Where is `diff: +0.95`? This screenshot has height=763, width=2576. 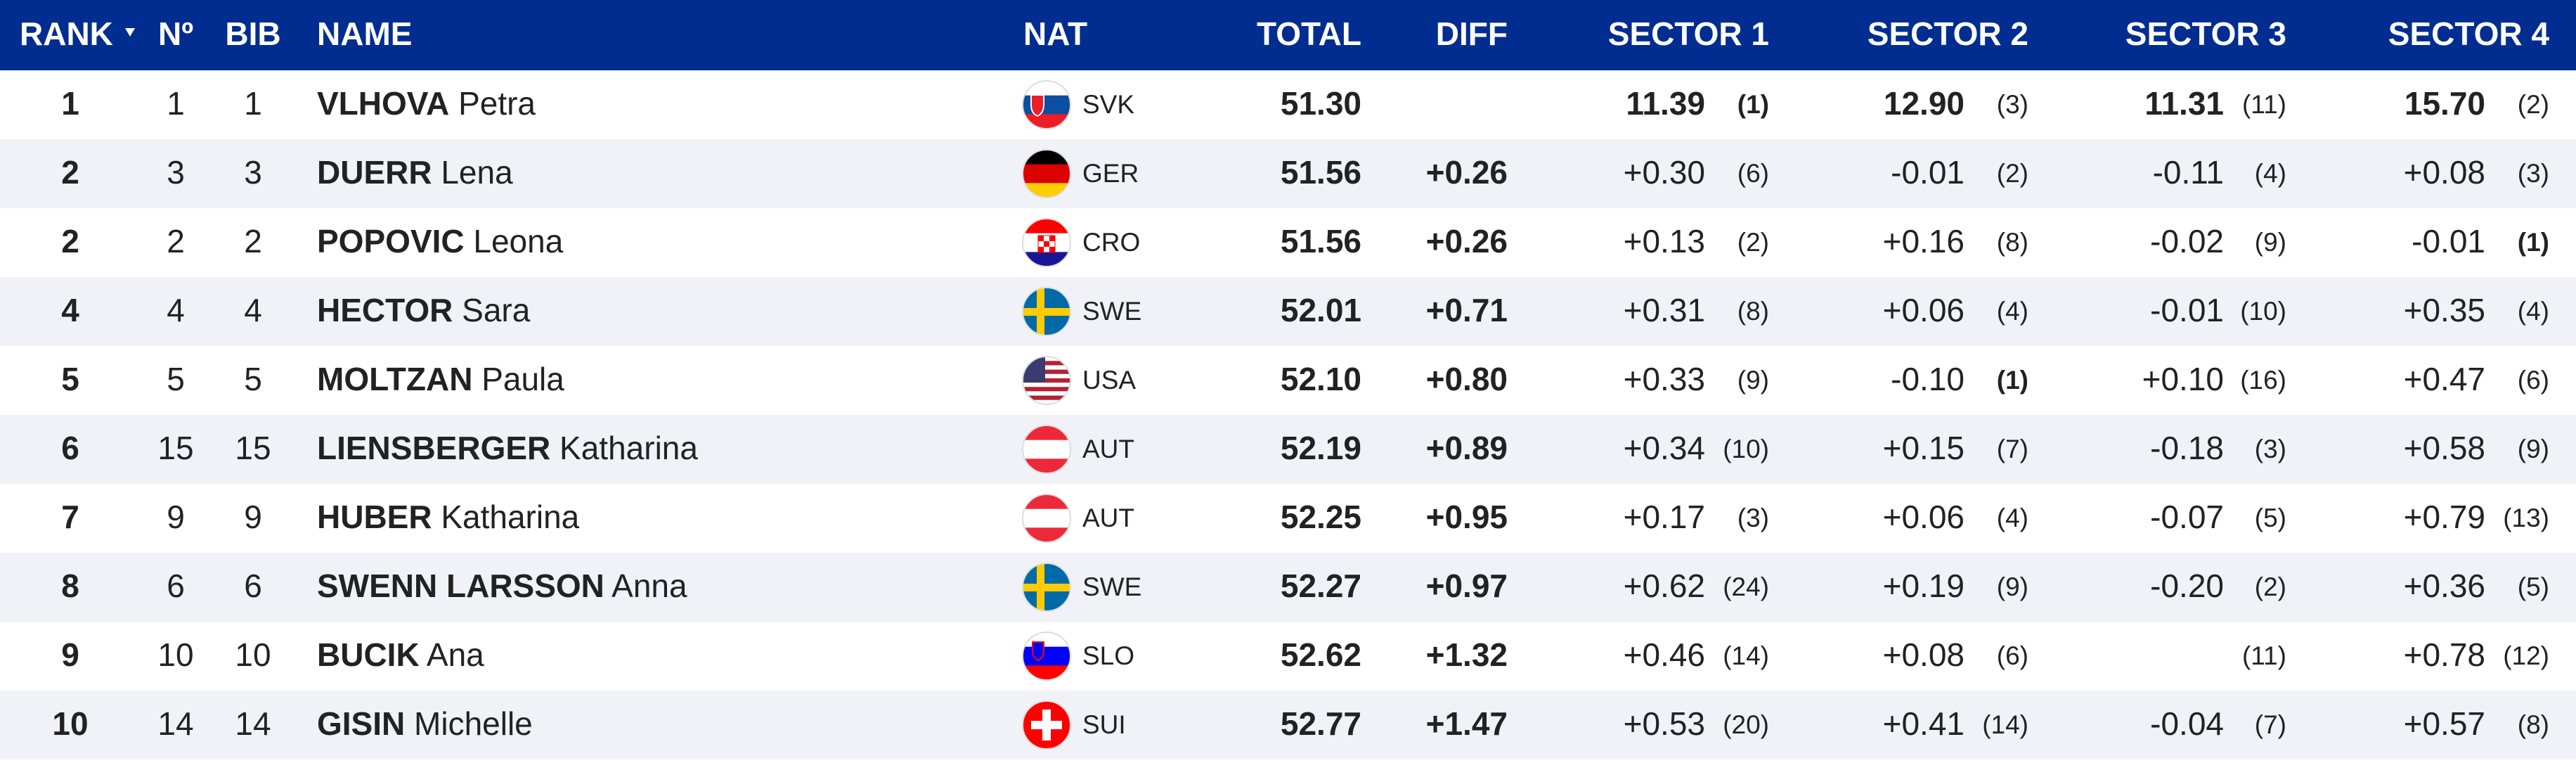
diff: +0.95 is located at coordinates (1467, 517).